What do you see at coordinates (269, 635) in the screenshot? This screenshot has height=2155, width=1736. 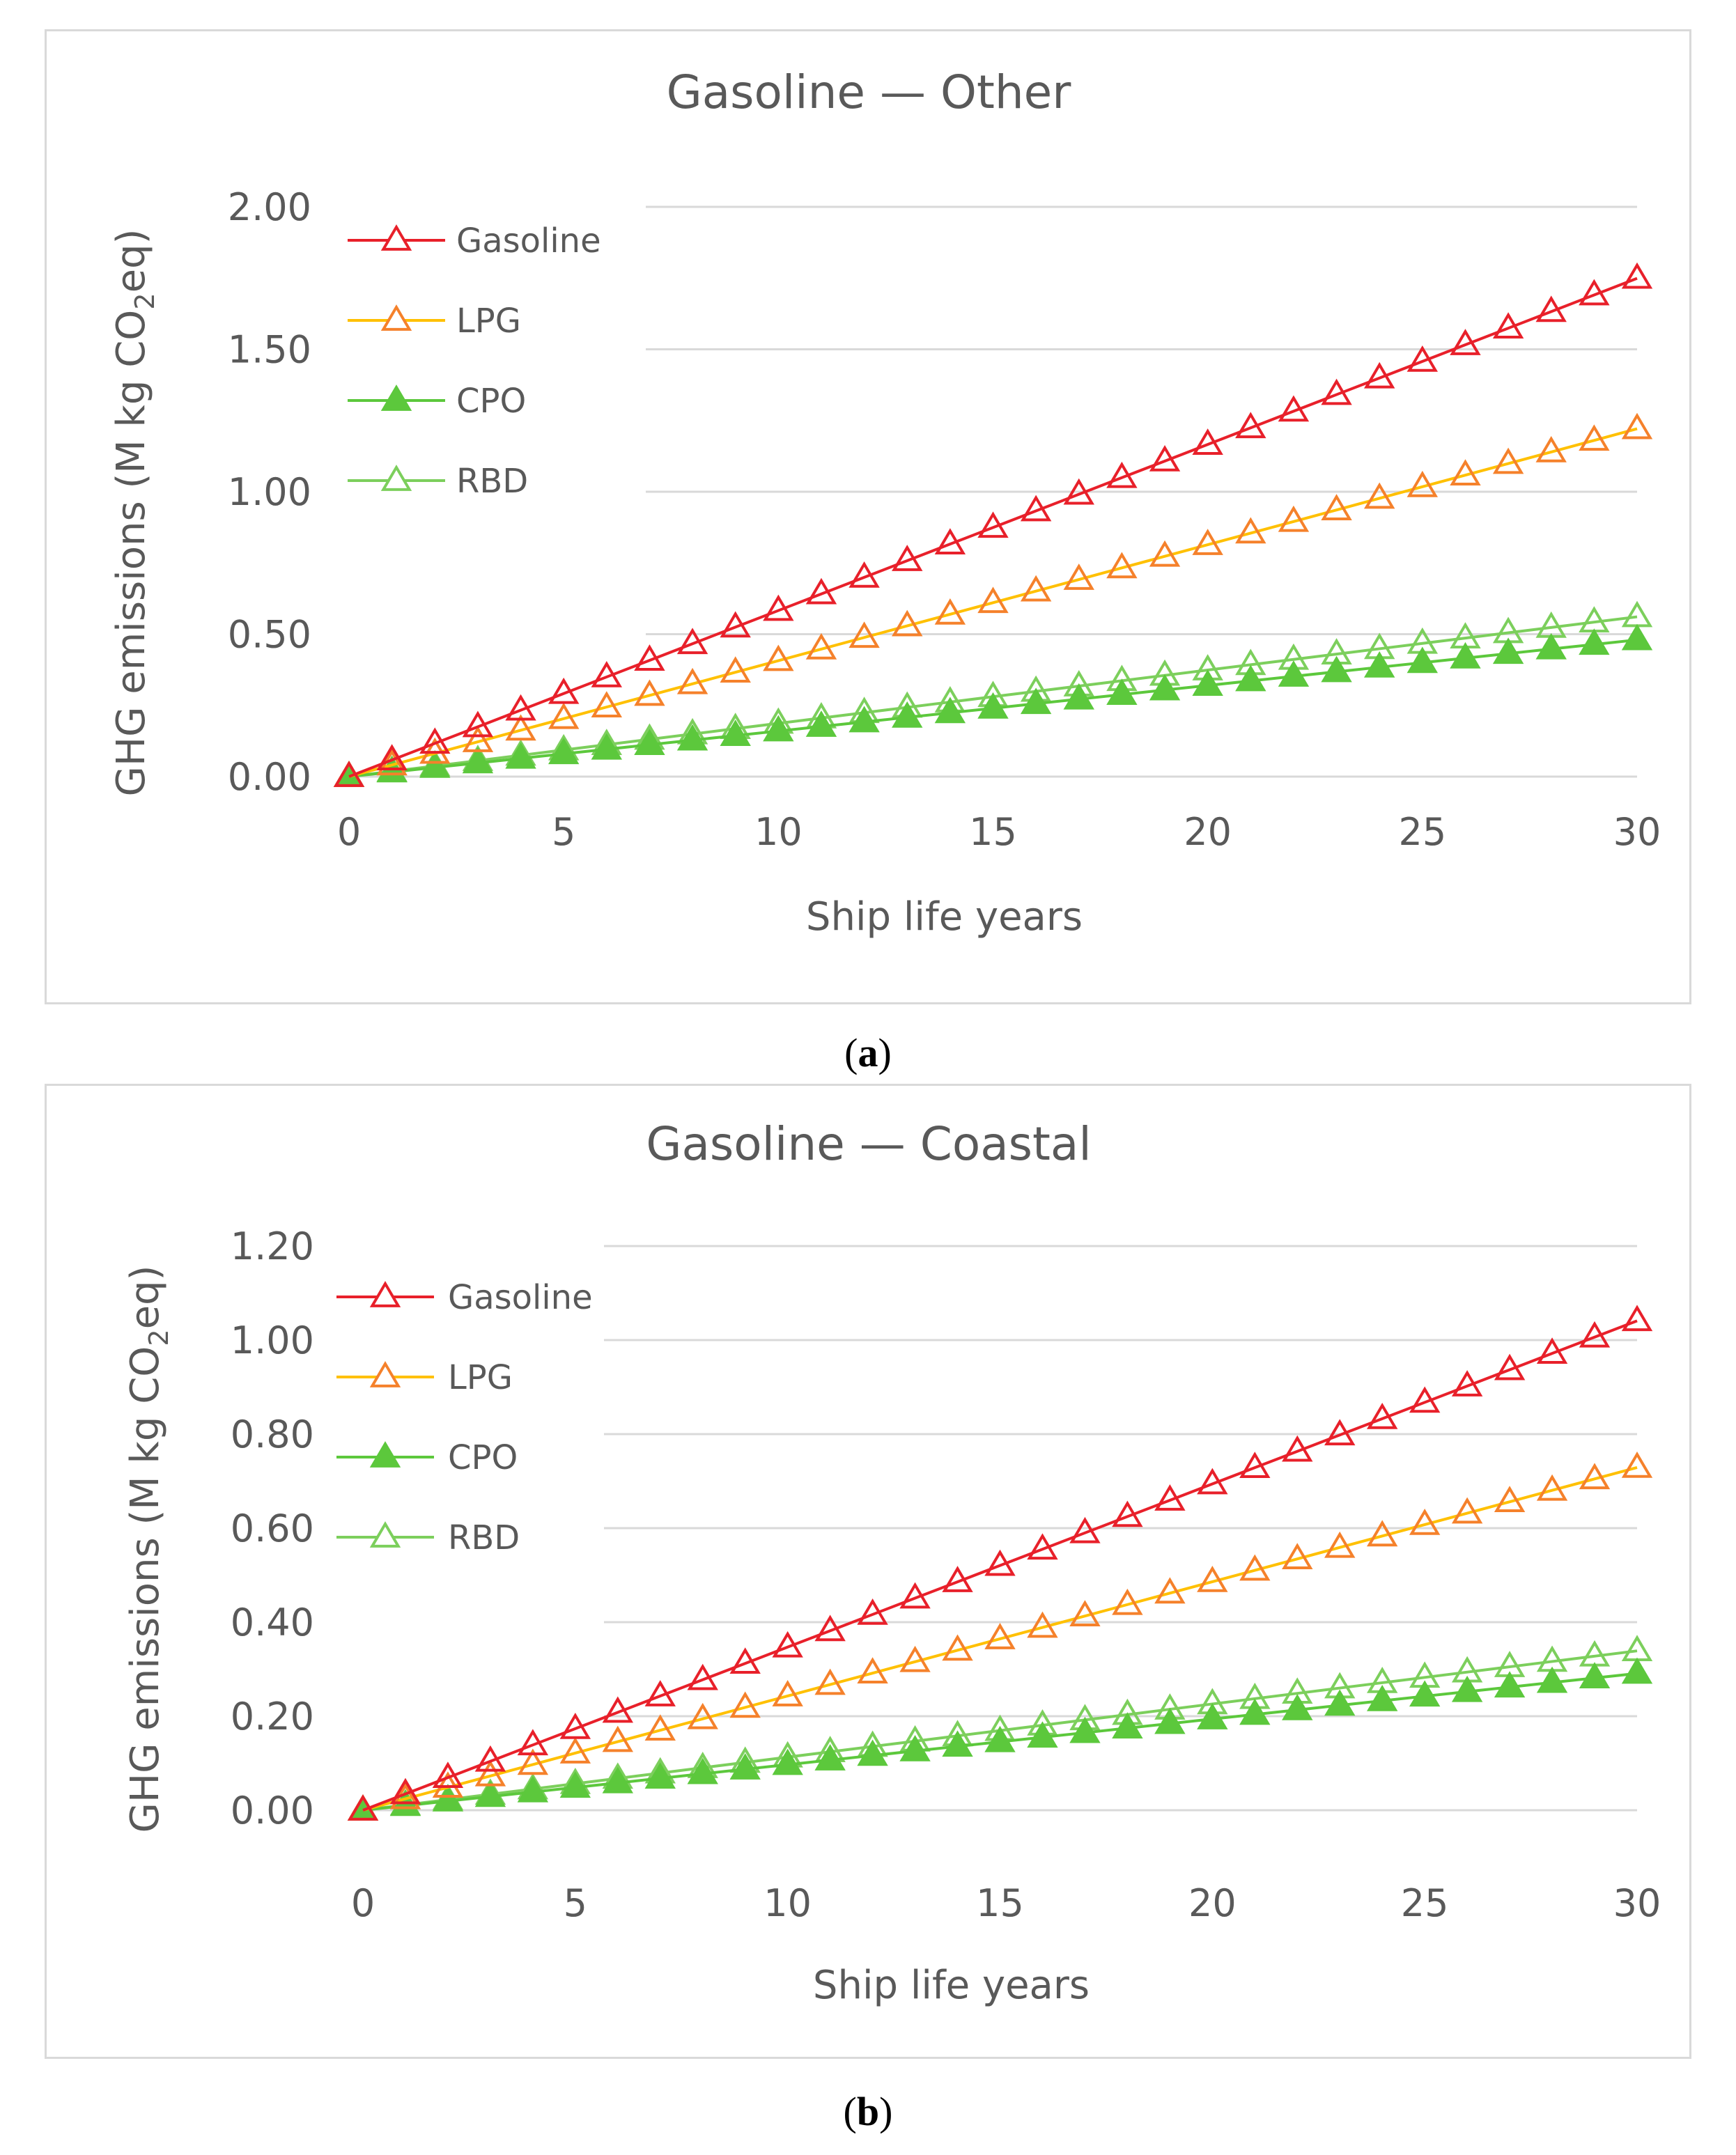 I see `chart-a-ytick-label: 0.50` at bounding box center [269, 635].